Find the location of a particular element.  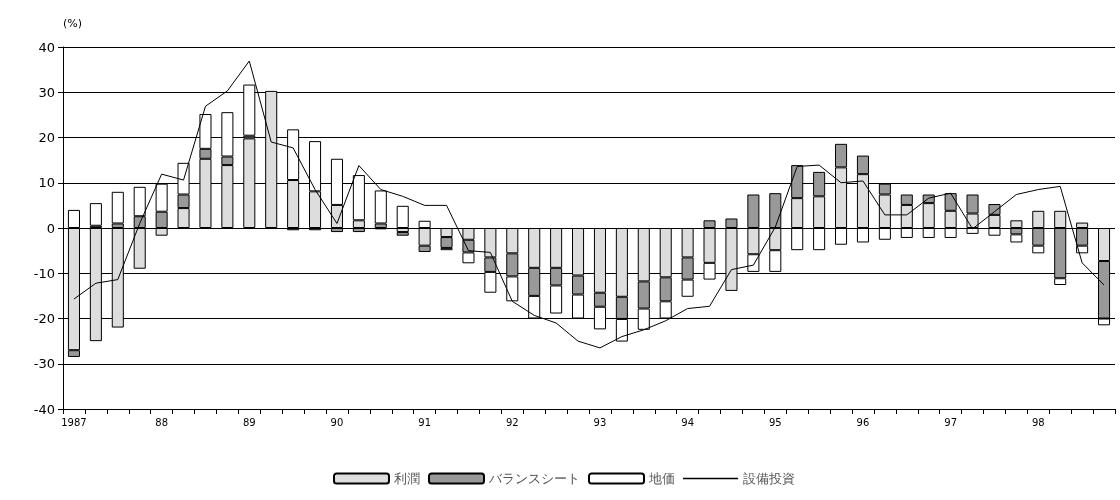

x-tick-label: 92 is located at coordinates (512, 422).